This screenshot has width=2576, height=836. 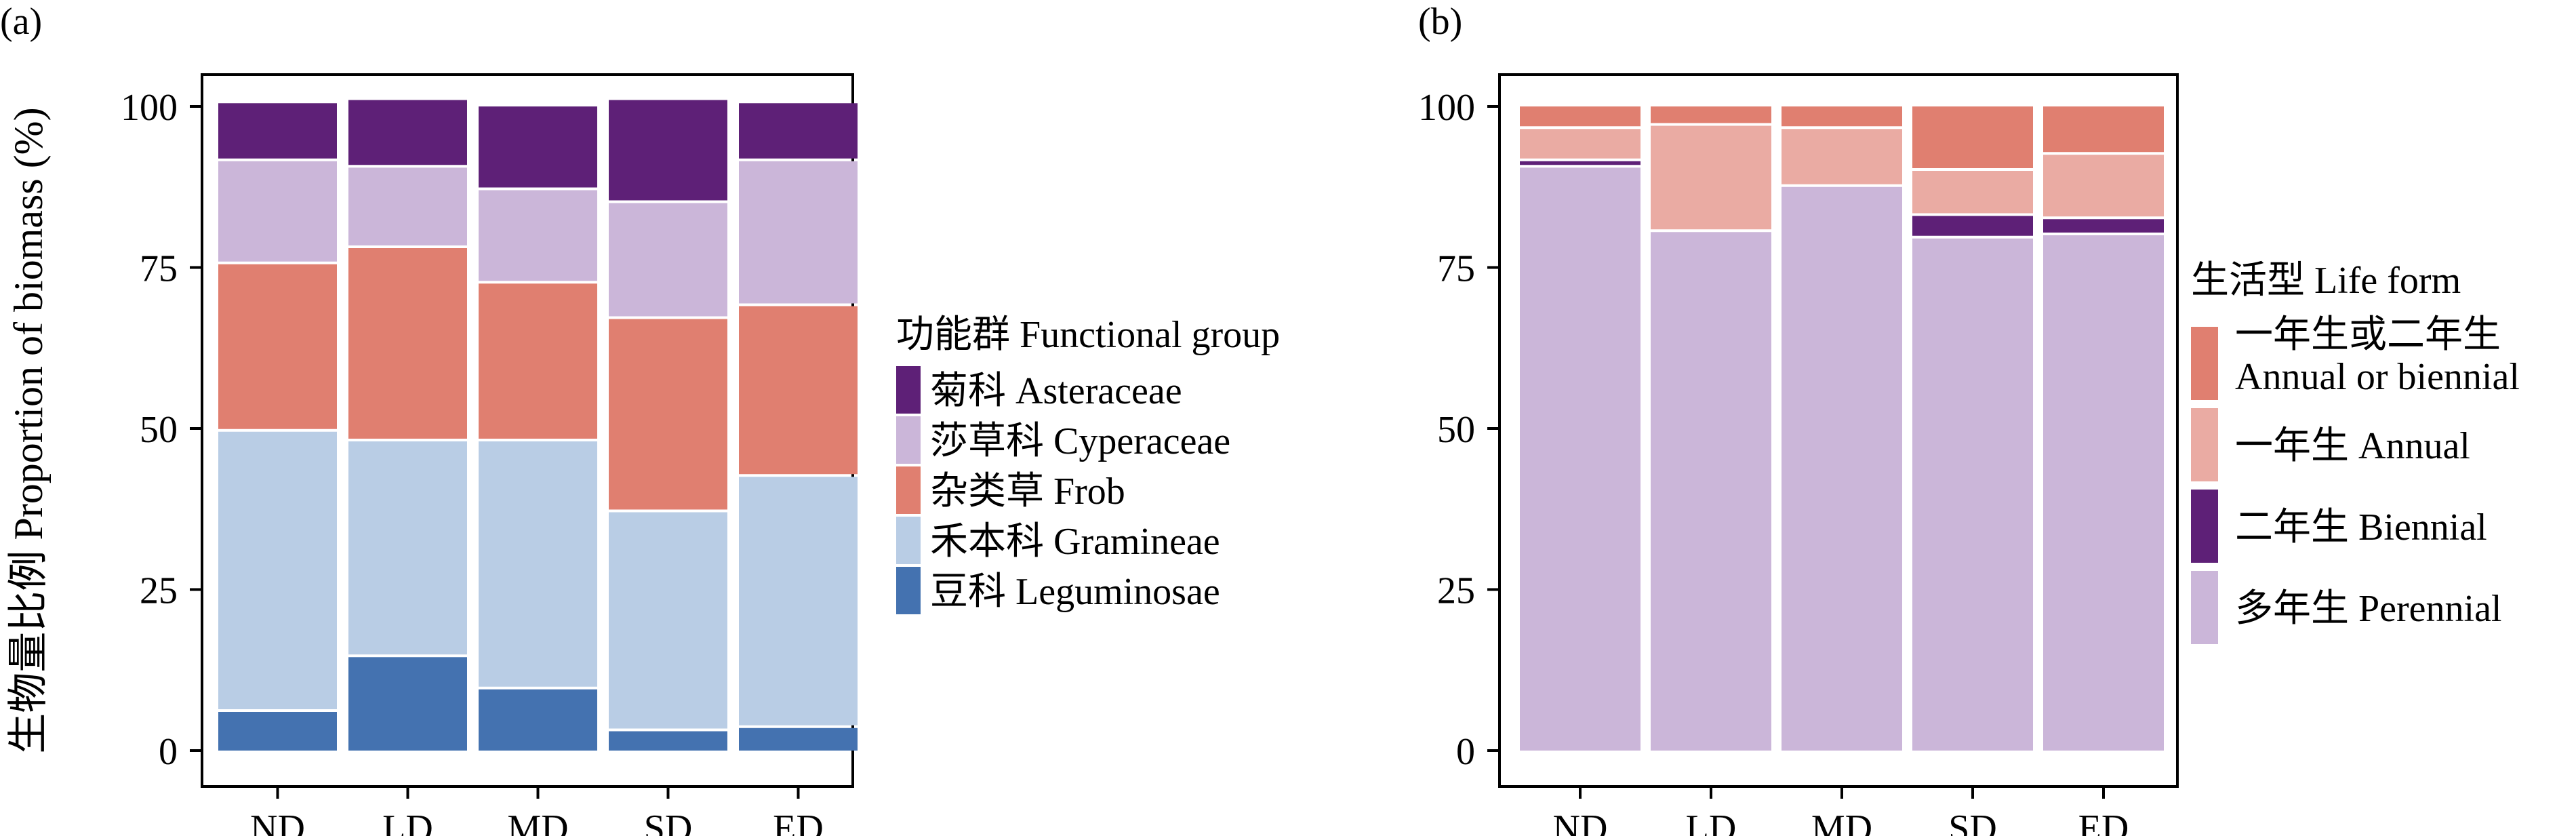 What do you see at coordinates (1440, 22) in the screenshot?
I see `panel-label: (b)` at bounding box center [1440, 22].